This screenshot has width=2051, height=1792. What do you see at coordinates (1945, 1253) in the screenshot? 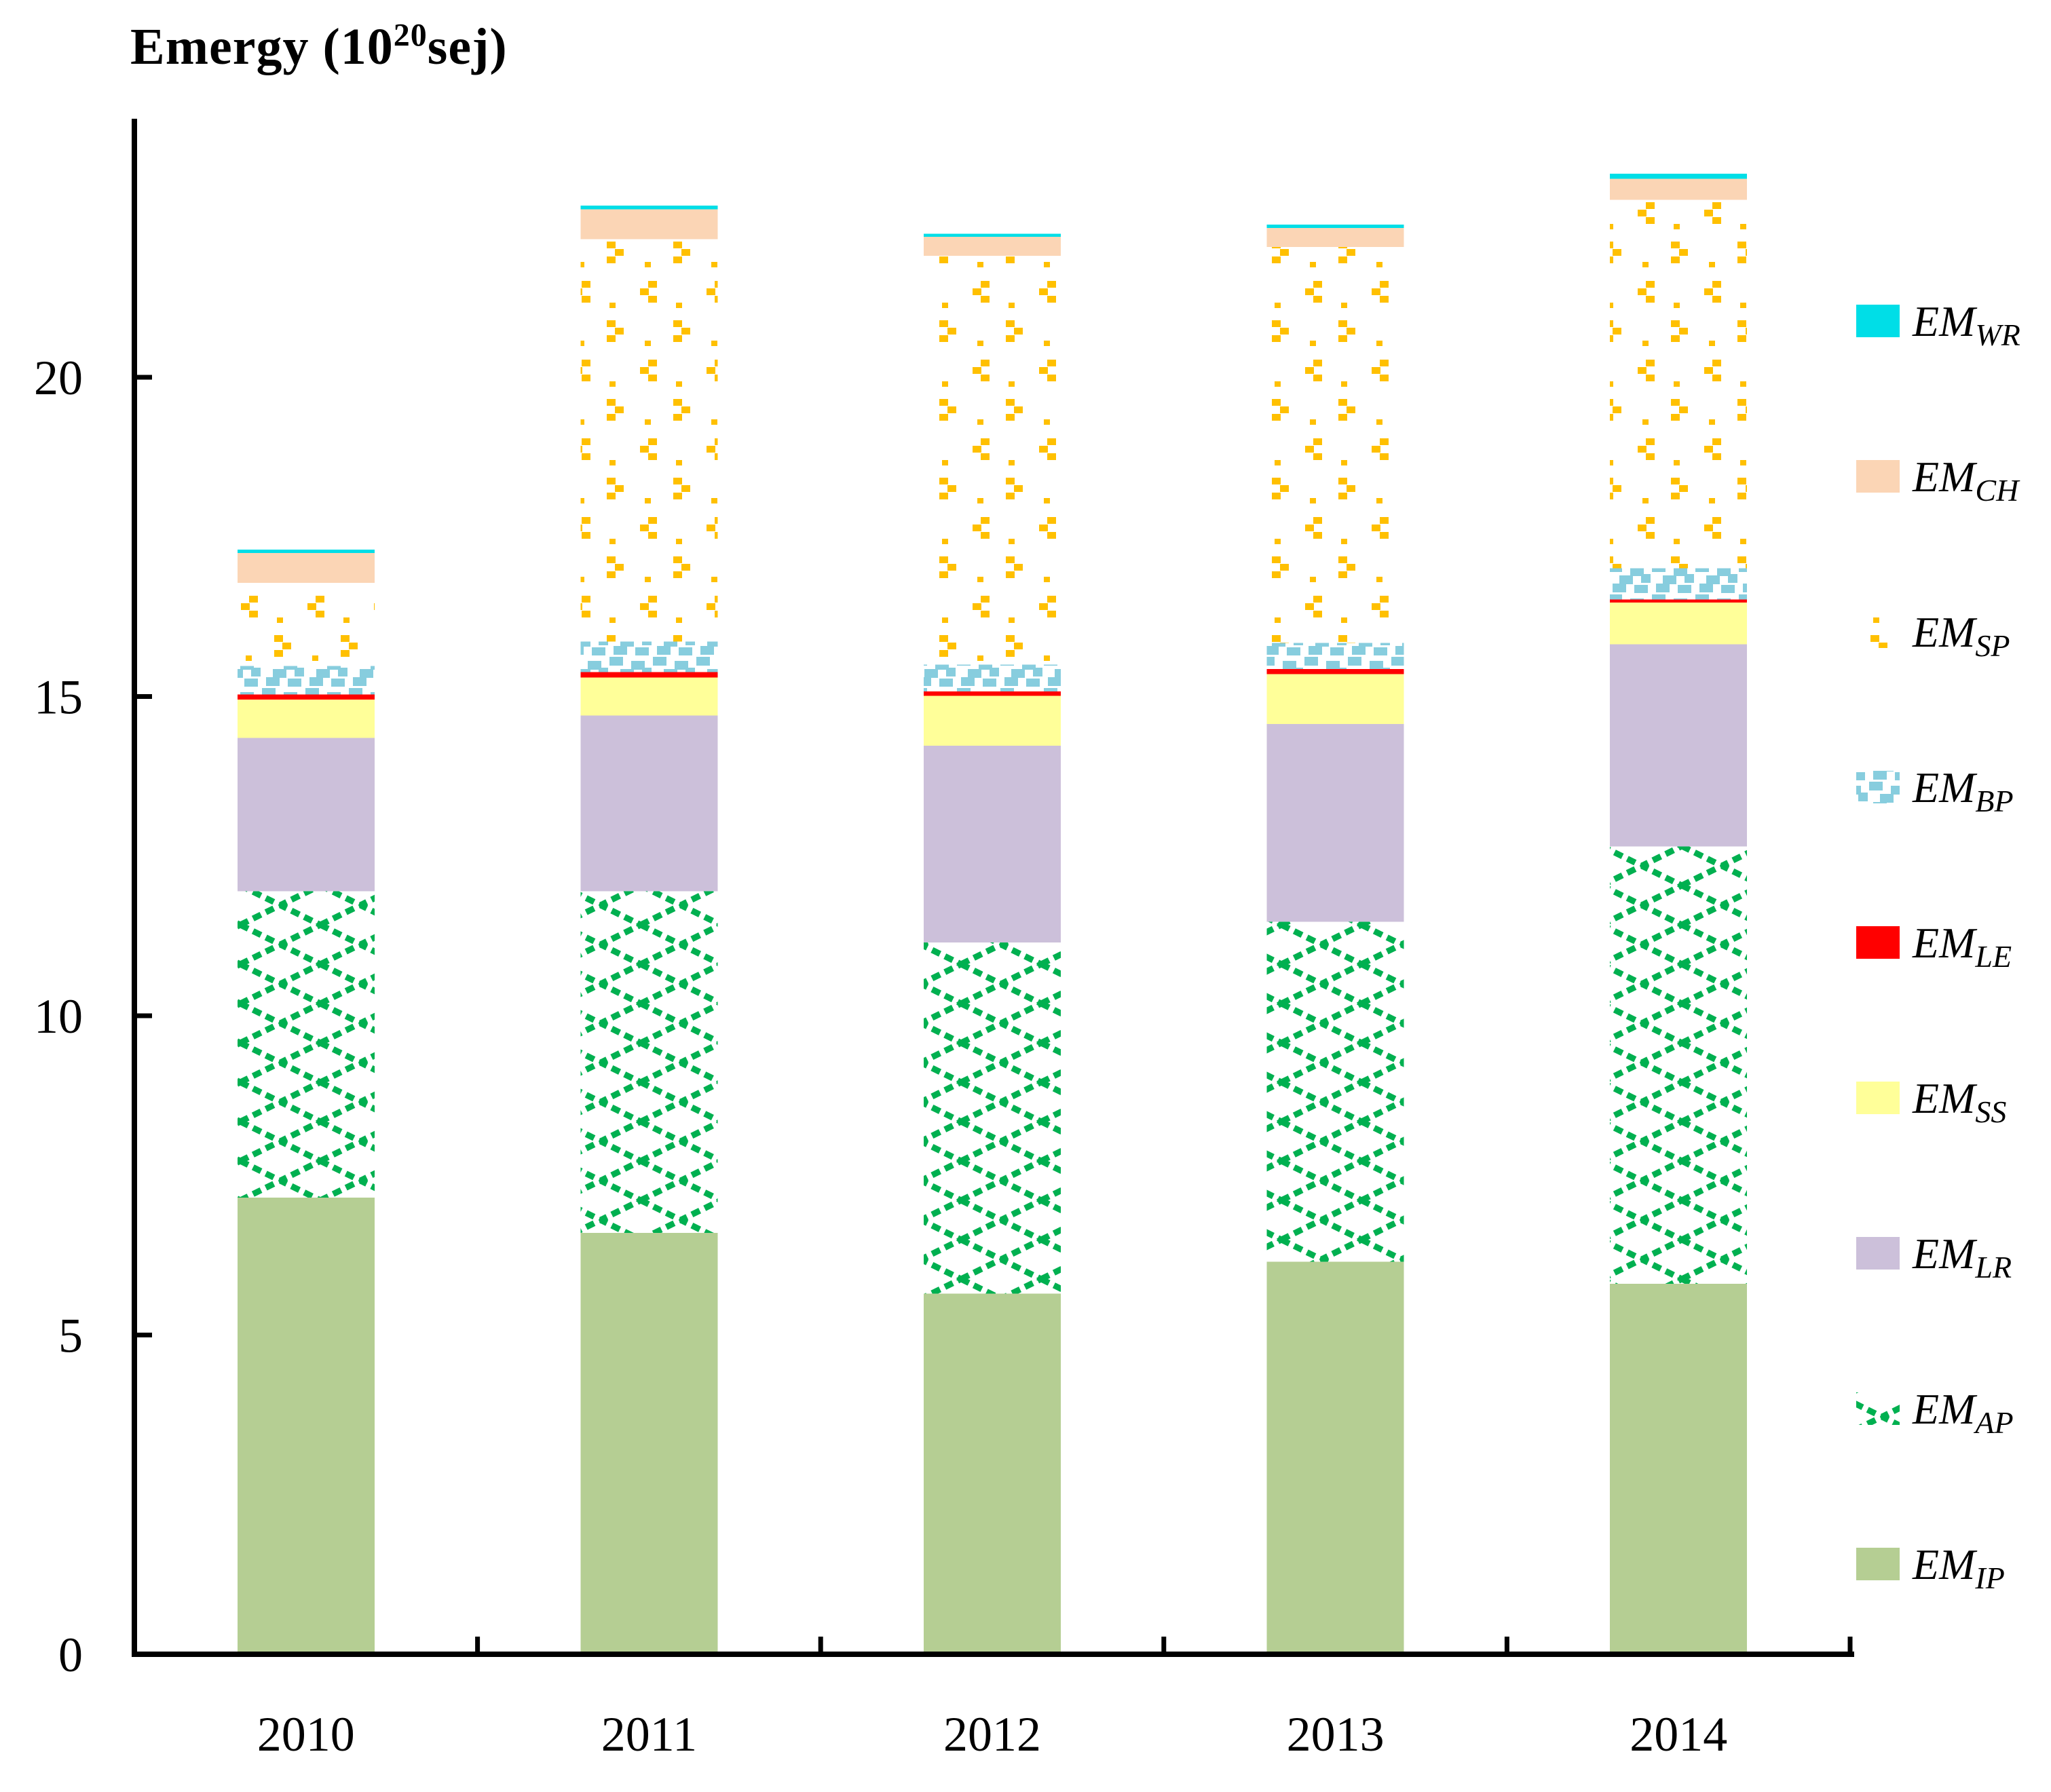
I see `legend-label-main-EM_LR: EM` at bounding box center [1945, 1253].